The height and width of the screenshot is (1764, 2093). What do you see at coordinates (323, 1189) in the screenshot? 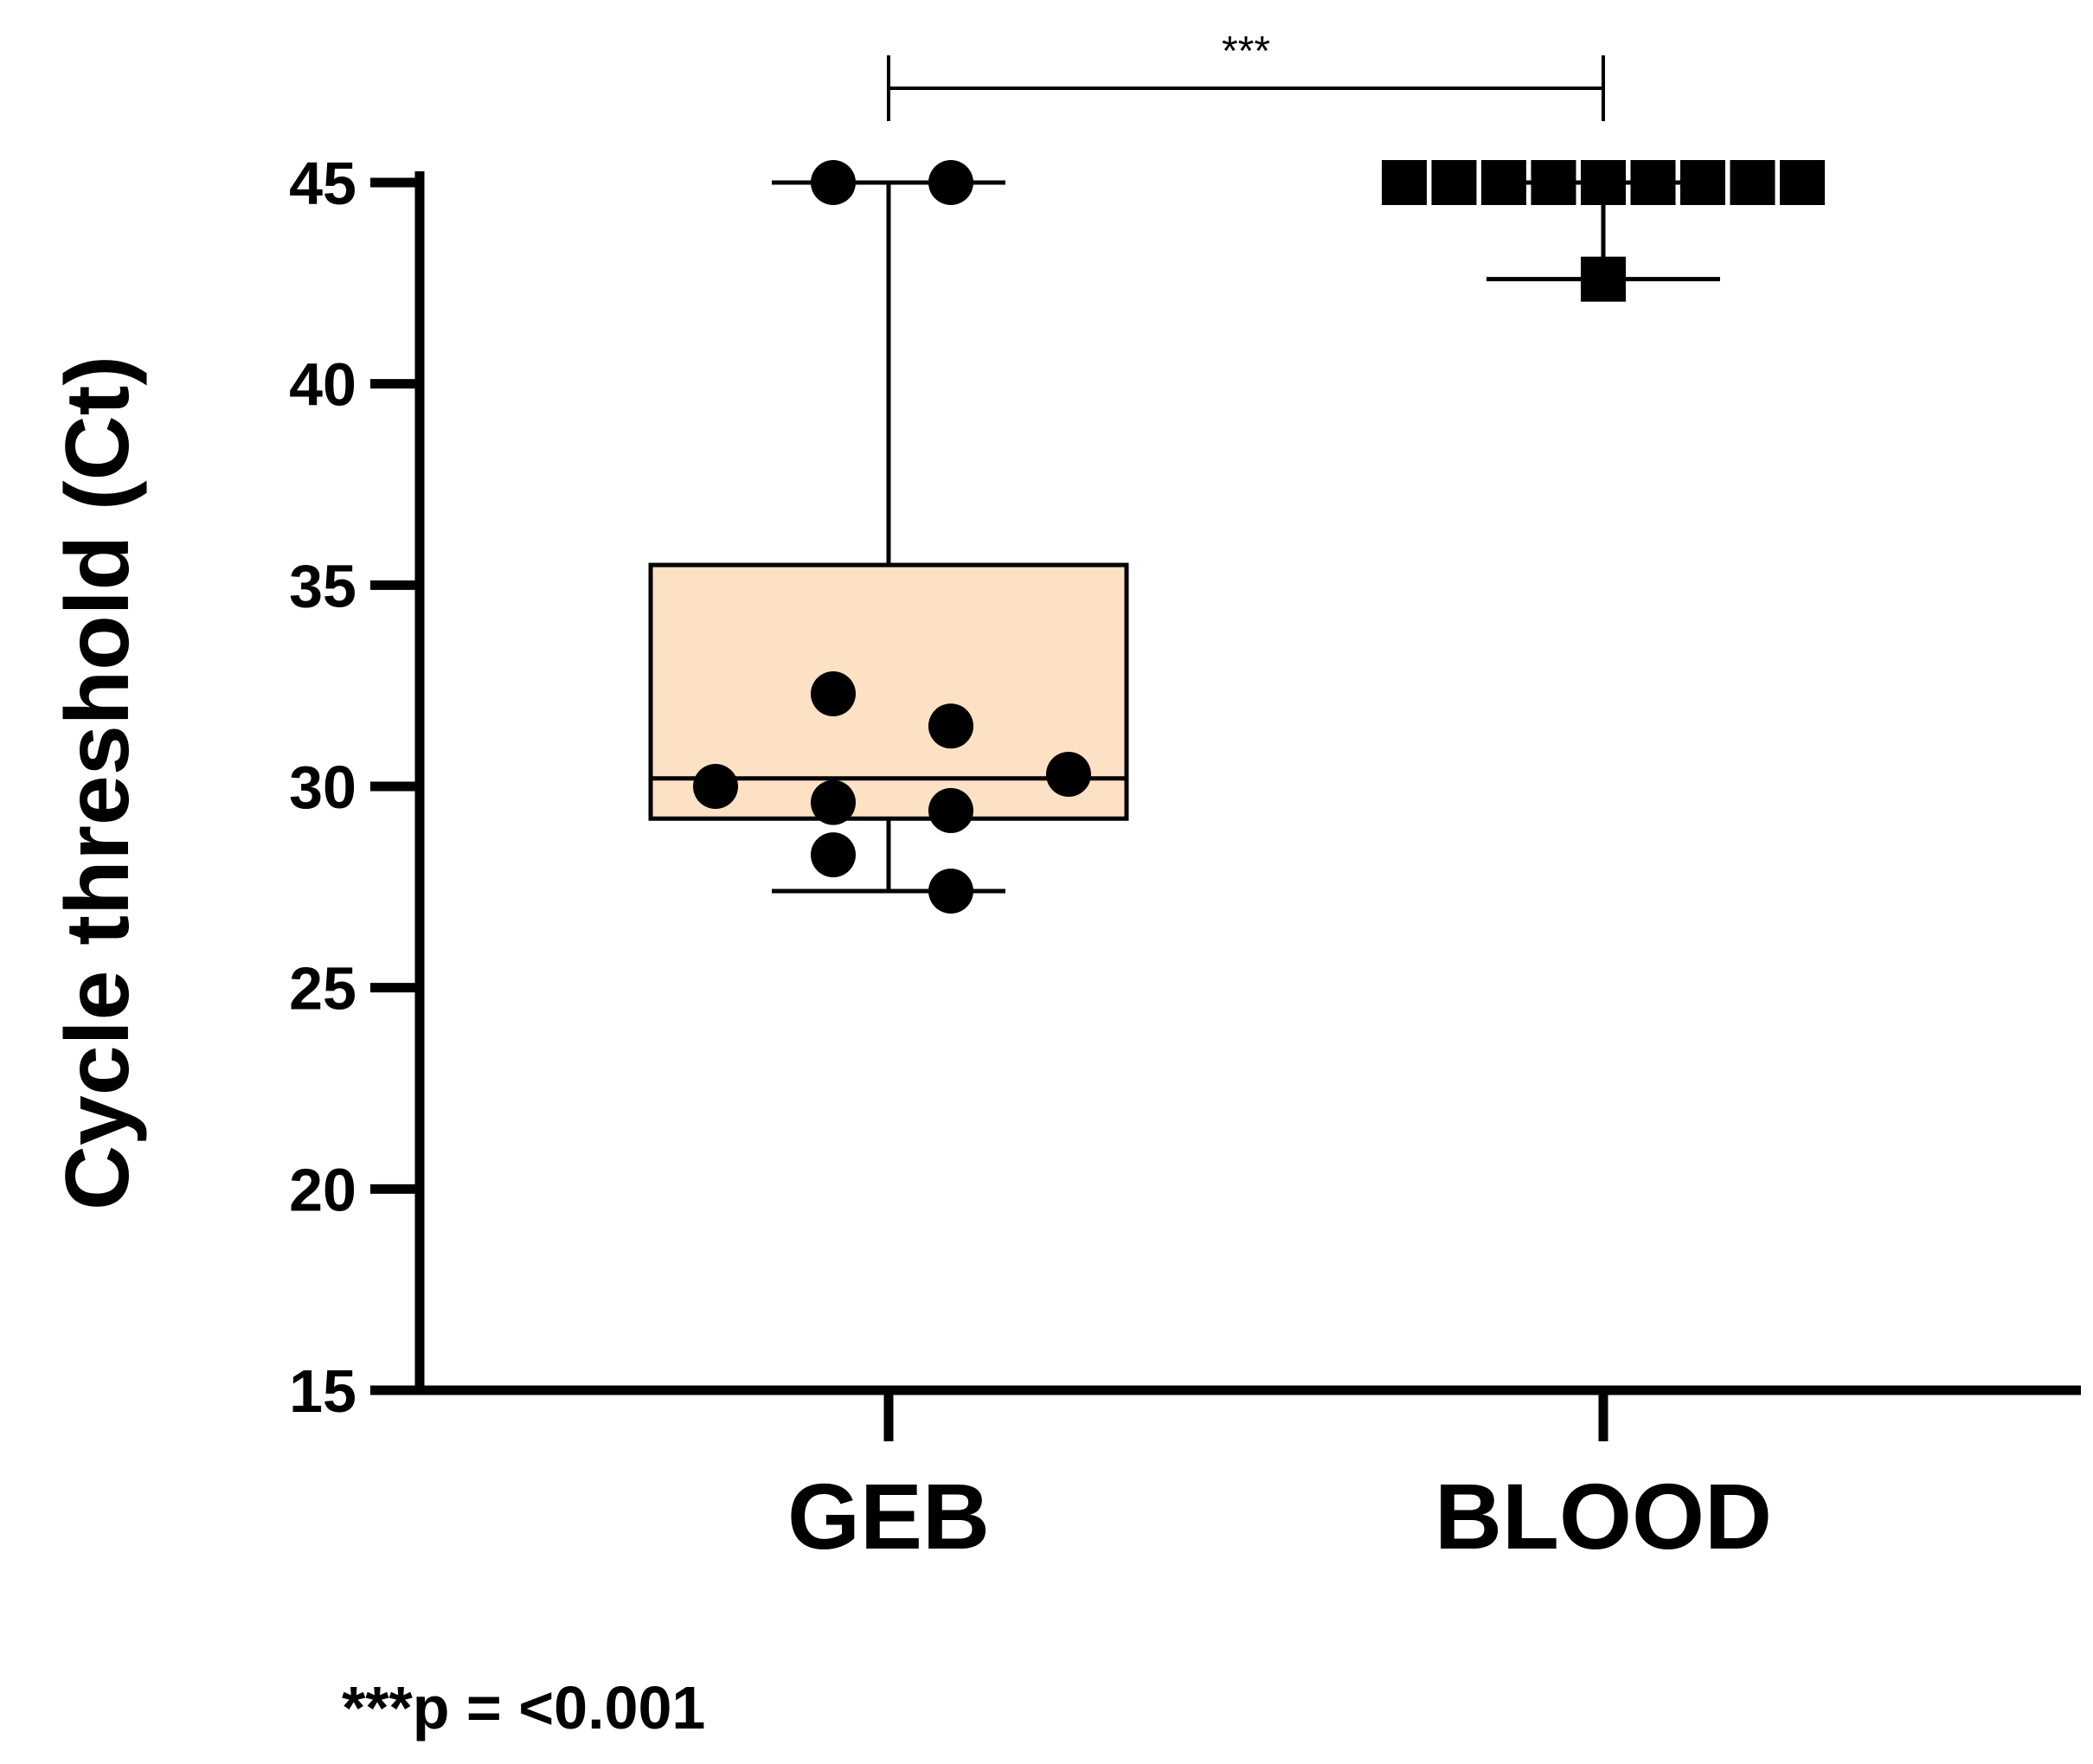
I see `y-tick-label: 20` at bounding box center [323, 1189].